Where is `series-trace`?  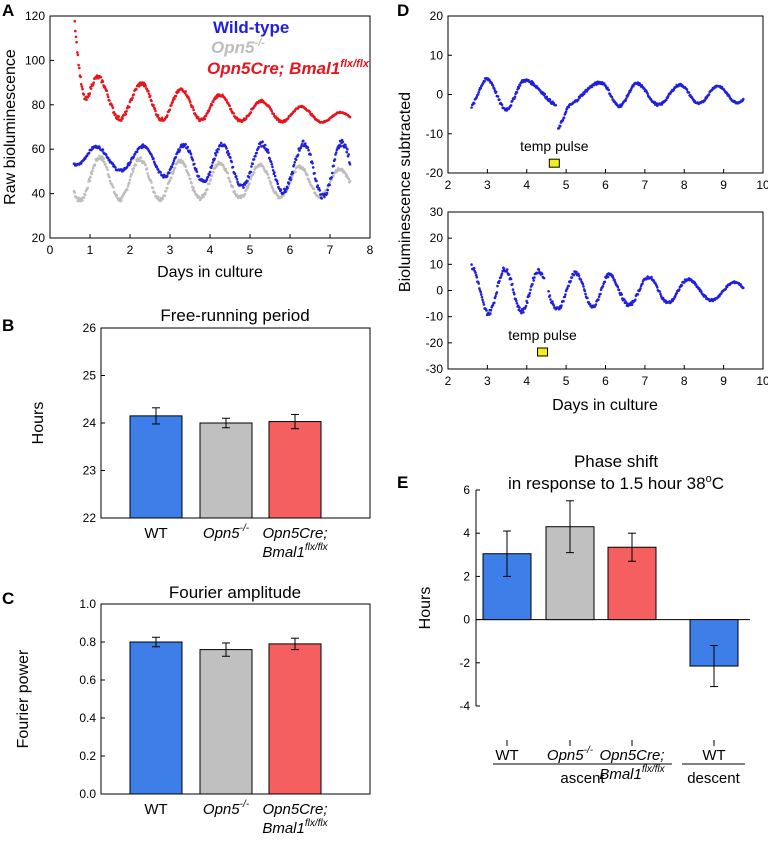 series-trace is located at coordinates (607, 103).